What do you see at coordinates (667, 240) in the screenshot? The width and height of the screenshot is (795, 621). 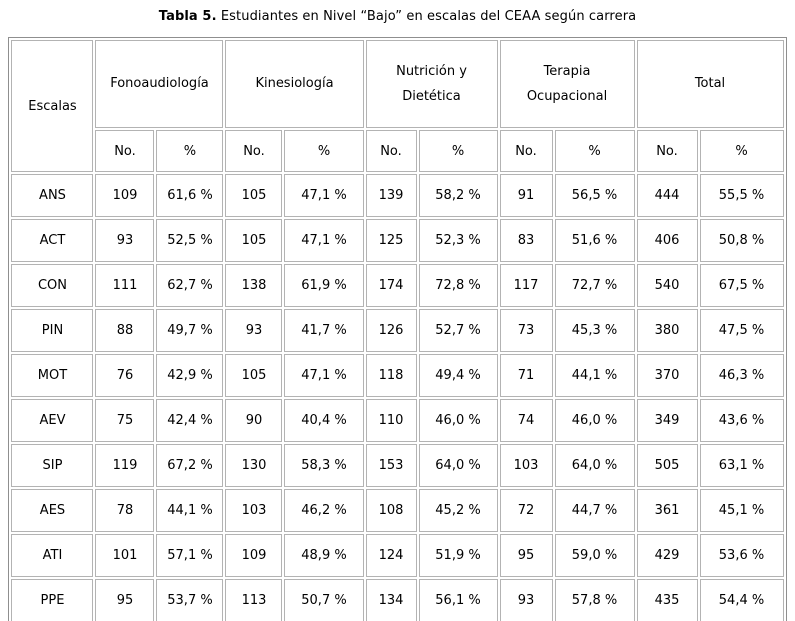 I see `count-cell: 406` at bounding box center [667, 240].